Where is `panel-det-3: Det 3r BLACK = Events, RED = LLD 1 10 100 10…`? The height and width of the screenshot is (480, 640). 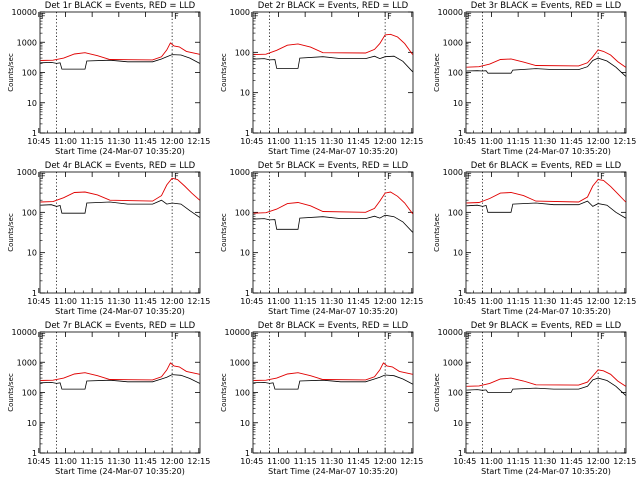 panel-det-3: Det 3r BLACK = Events, RED = LLD 1 10 100 10… is located at coordinates (534, 78).